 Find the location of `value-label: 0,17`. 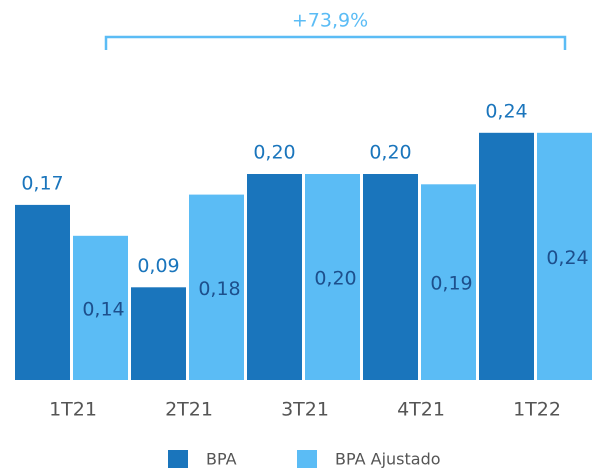

value-label: 0,17 is located at coordinates (42, 183).